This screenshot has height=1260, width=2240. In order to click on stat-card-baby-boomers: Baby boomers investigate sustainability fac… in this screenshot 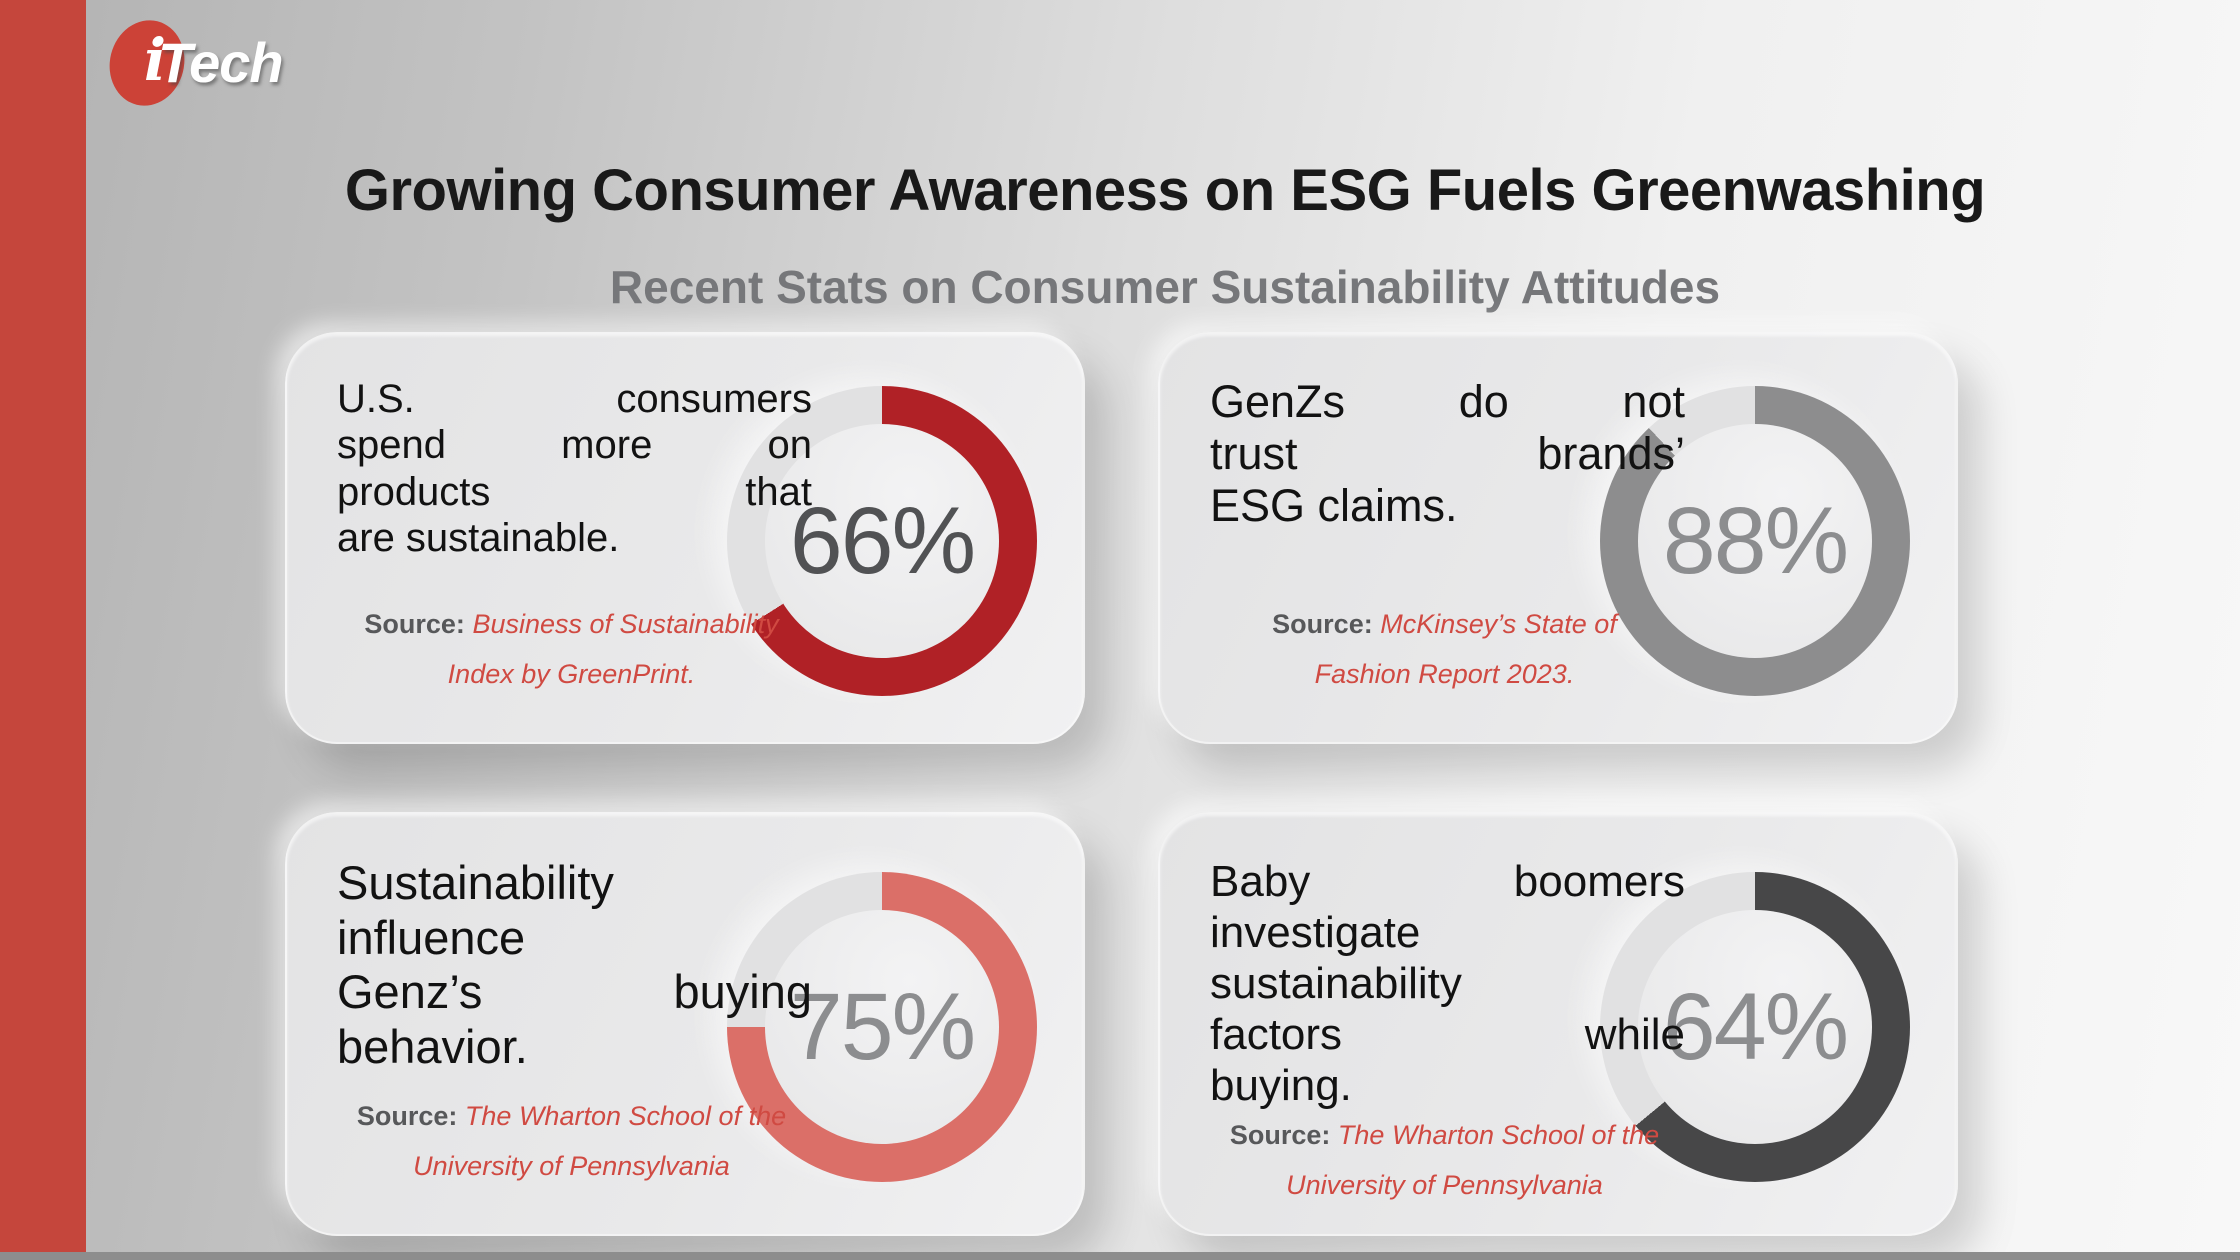, I will do `click(1558, 1024)`.